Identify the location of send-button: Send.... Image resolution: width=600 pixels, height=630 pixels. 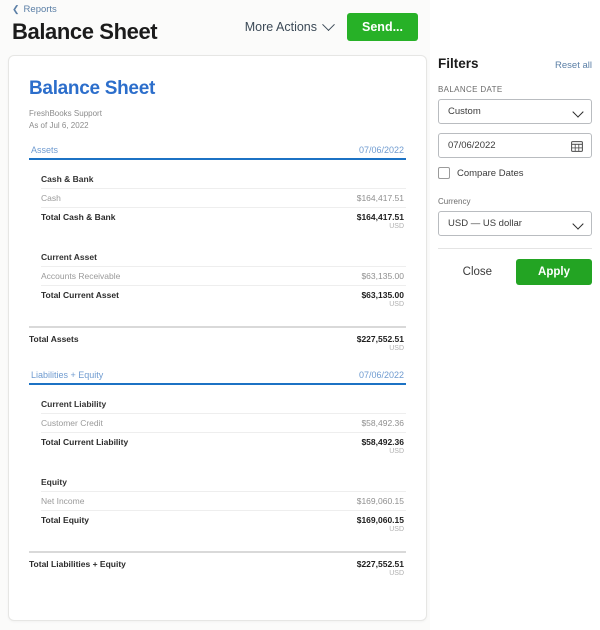
(382, 27).